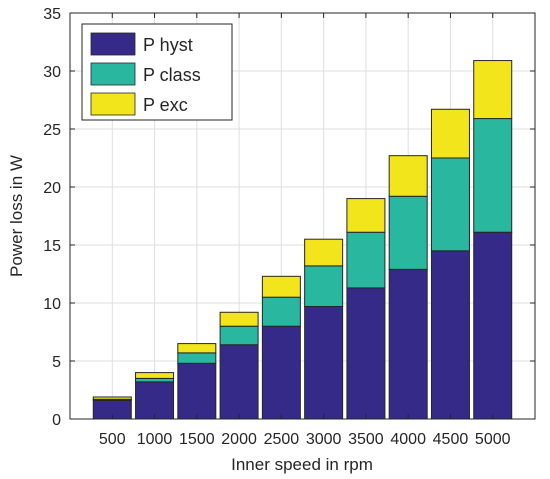 The width and height of the screenshot is (550, 479). What do you see at coordinates (451, 439) in the screenshot?
I see `x-tick-label: 4500` at bounding box center [451, 439].